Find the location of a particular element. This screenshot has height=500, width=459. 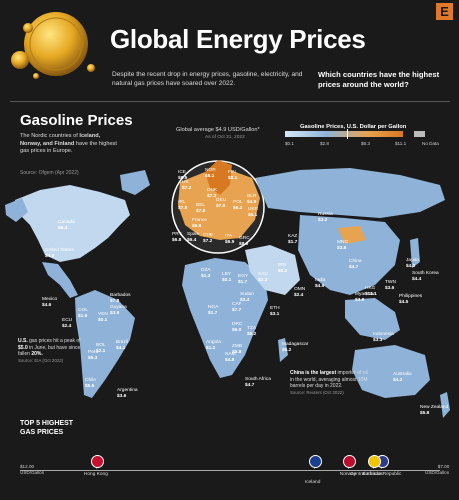

europe-country-value: $6.9 is located at coordinates (230, 242).